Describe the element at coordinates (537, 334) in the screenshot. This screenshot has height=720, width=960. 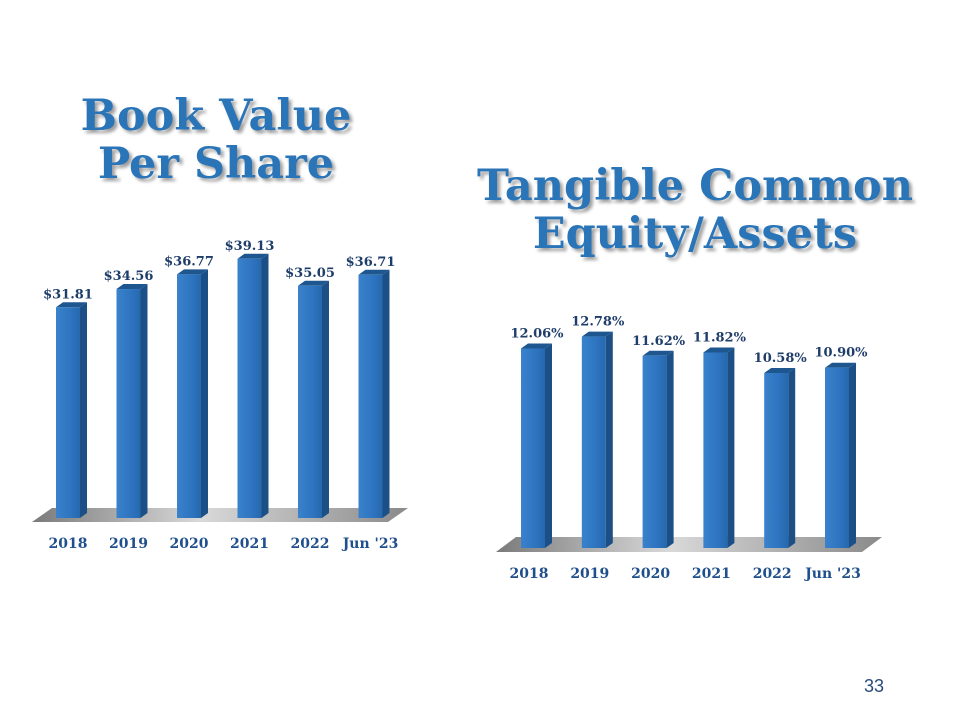
I see `data-label: 12.06%` at that location.